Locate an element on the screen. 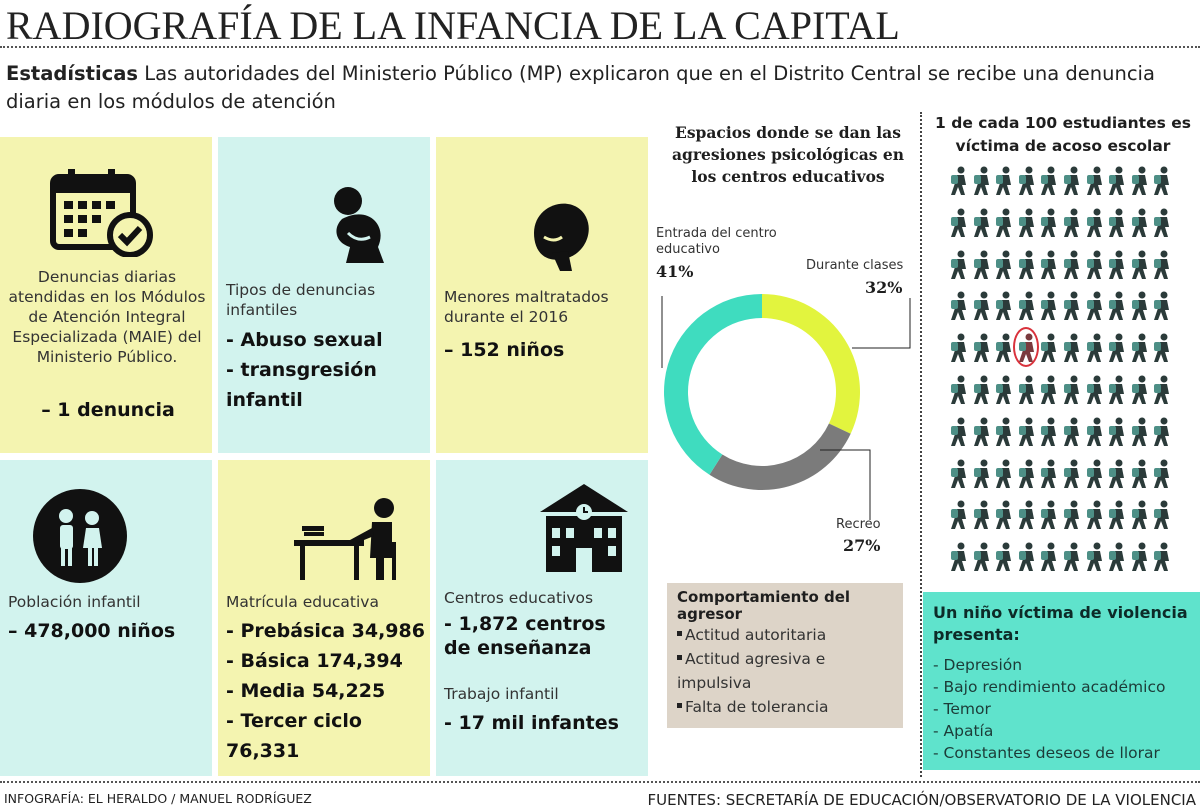 The image size is (1200, 811). symptom-item: - Temor is located at coordinates (962, 709).